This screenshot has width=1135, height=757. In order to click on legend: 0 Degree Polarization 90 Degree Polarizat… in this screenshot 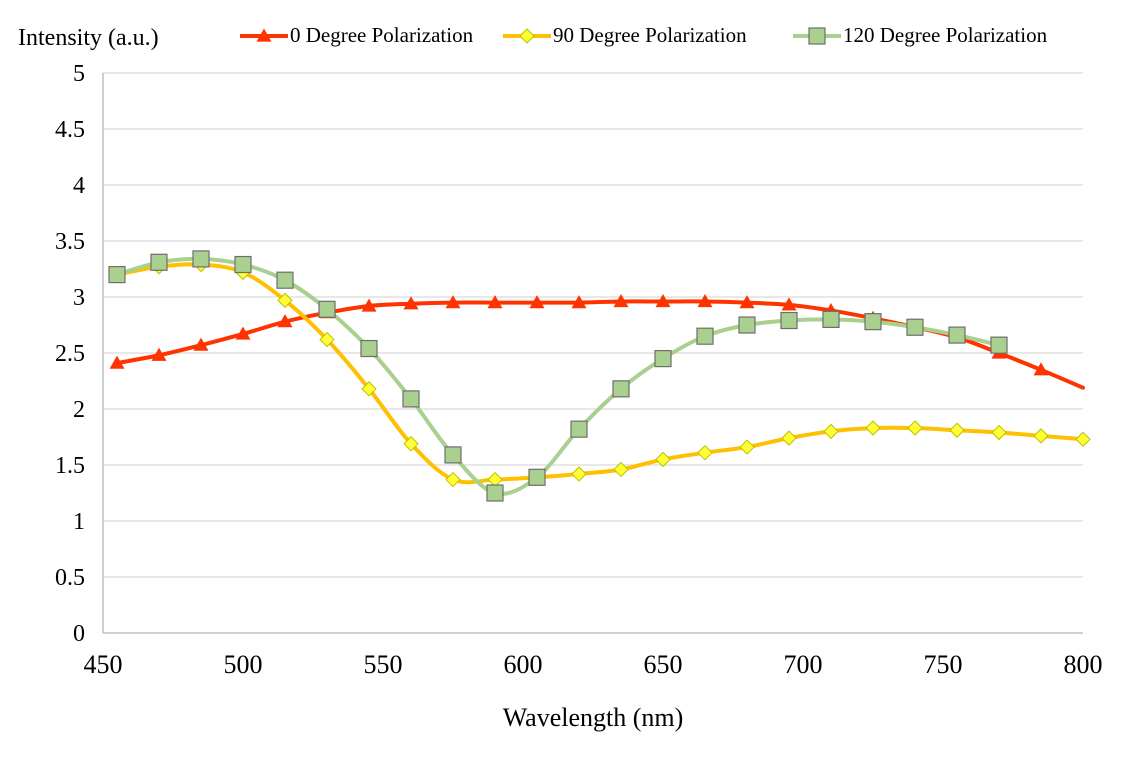, I will do `click(644, 35)`.